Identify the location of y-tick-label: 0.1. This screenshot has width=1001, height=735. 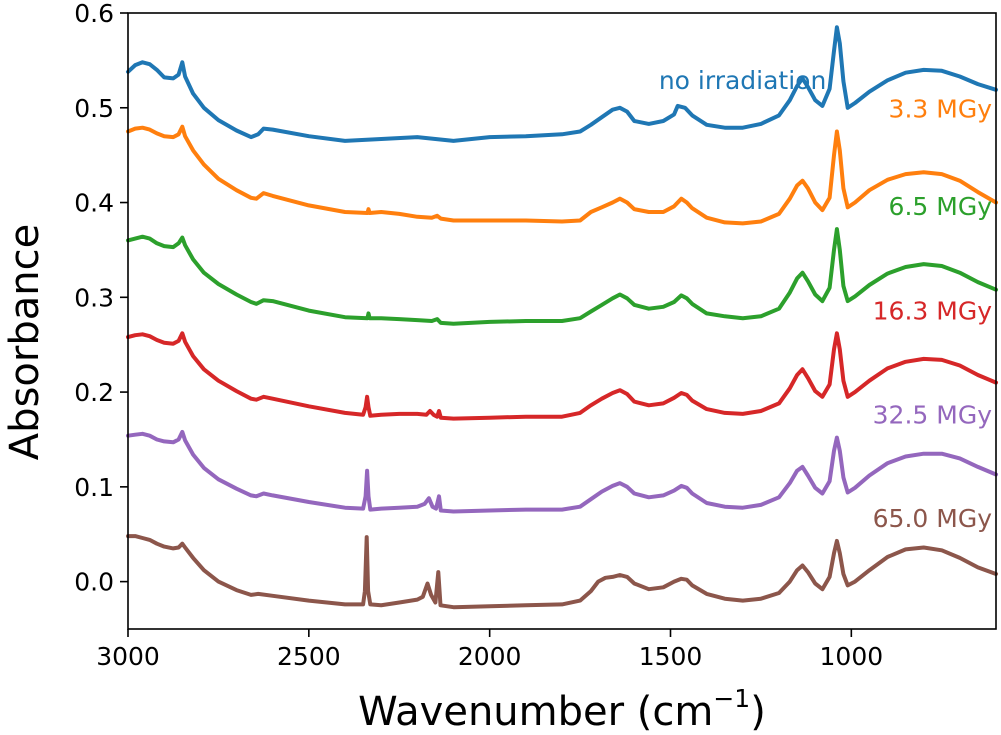
(94, 487).